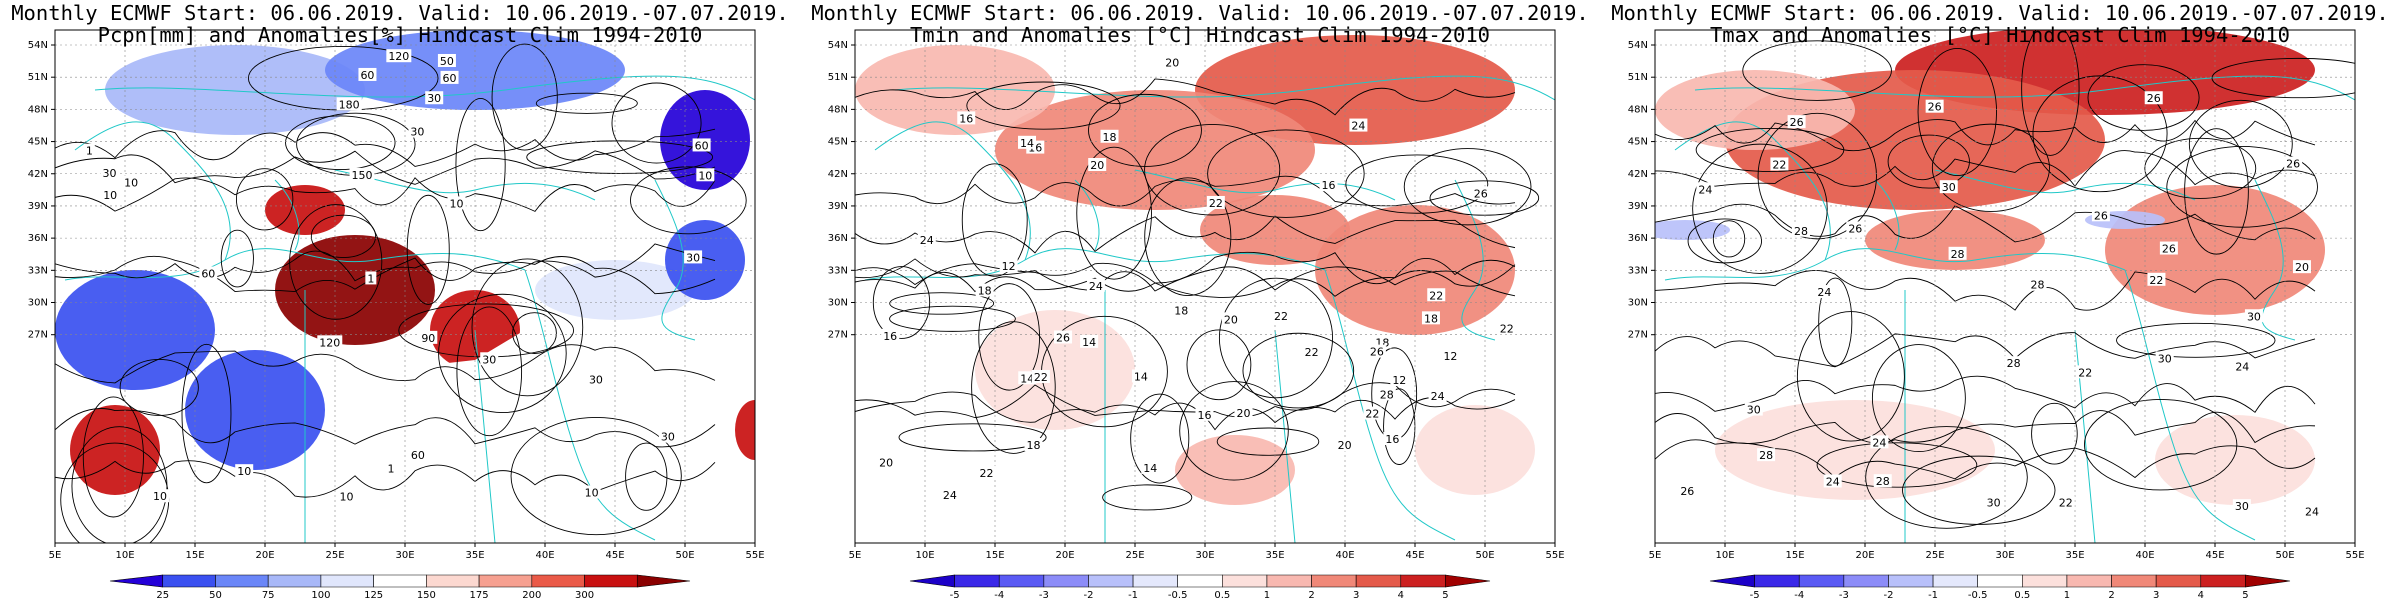 The height and width of the screenshot is (600, 2400). Describe the element at coordinates (215, 595) in the screenshot. I see `colorbar-label: 50` at that location.